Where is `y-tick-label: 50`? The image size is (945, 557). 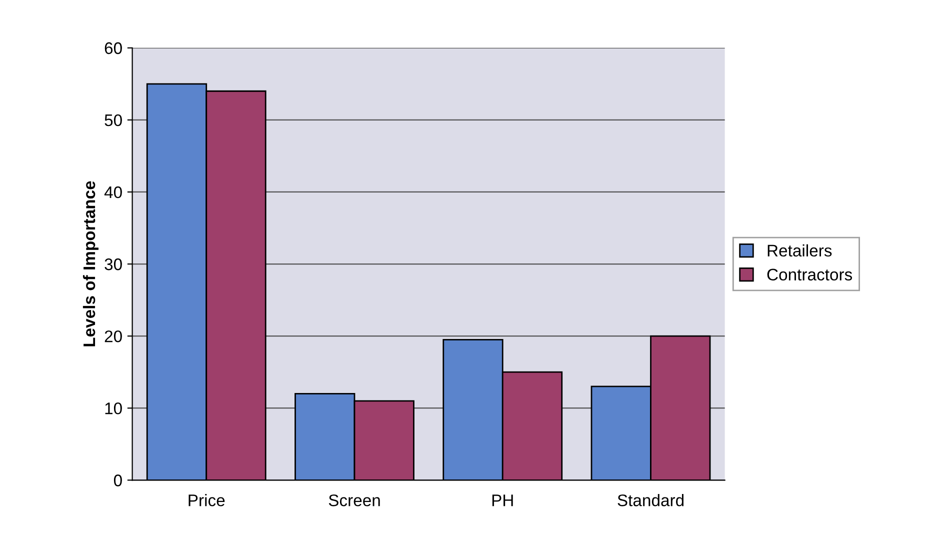
y-tick-label: 50 is located at coordinates (113, 120).